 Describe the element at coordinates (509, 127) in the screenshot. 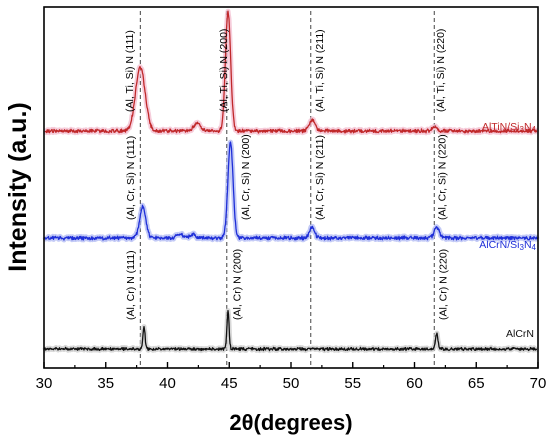

I see `series-name-0: AlTiN/Si3N4` at that location.